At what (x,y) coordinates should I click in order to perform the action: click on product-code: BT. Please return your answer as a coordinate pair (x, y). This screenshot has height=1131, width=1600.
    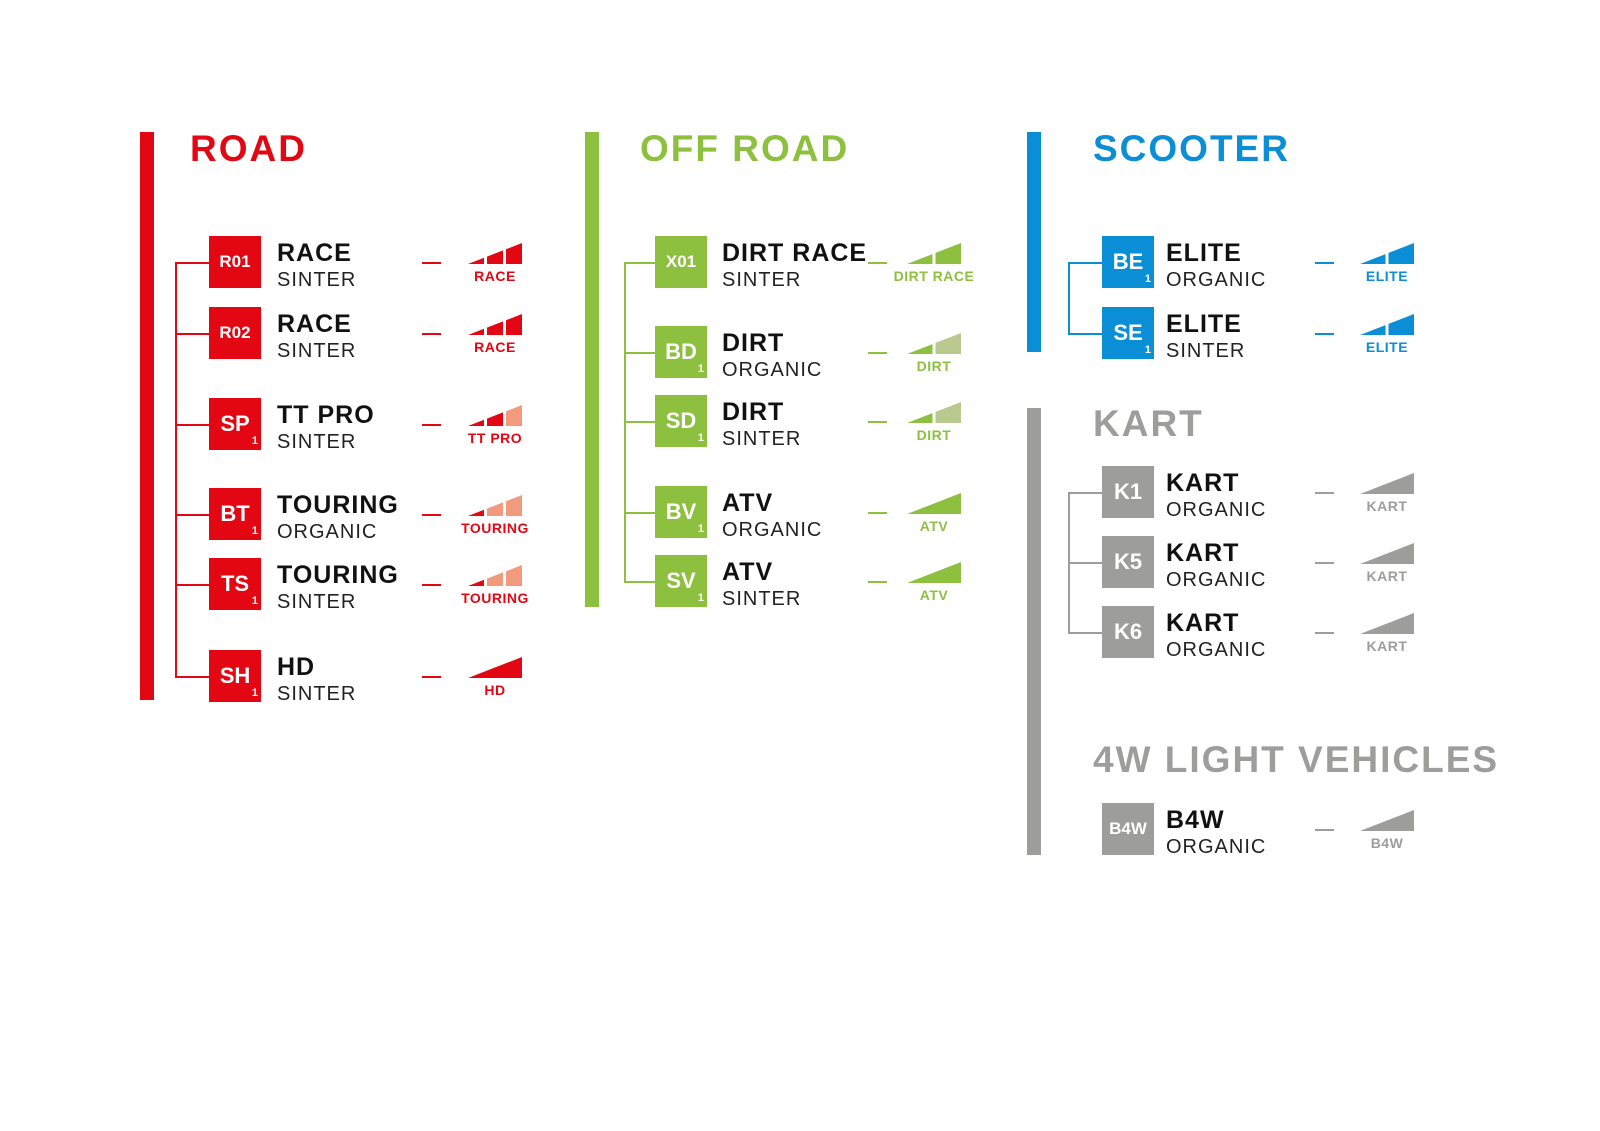
    Looking at the image, I should click on (235, 513).